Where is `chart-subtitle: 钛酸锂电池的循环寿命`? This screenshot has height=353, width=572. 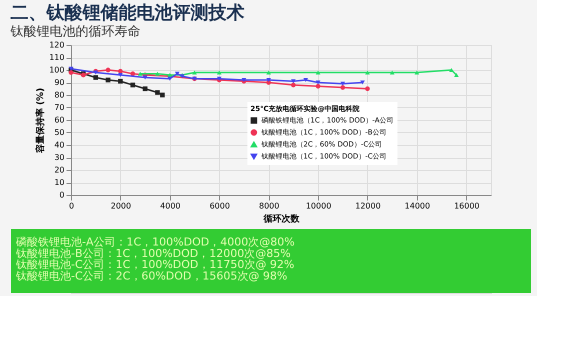
chart-subtitle: 钛酸锂电池的循环寿命 is located at coordinates (75, 32).